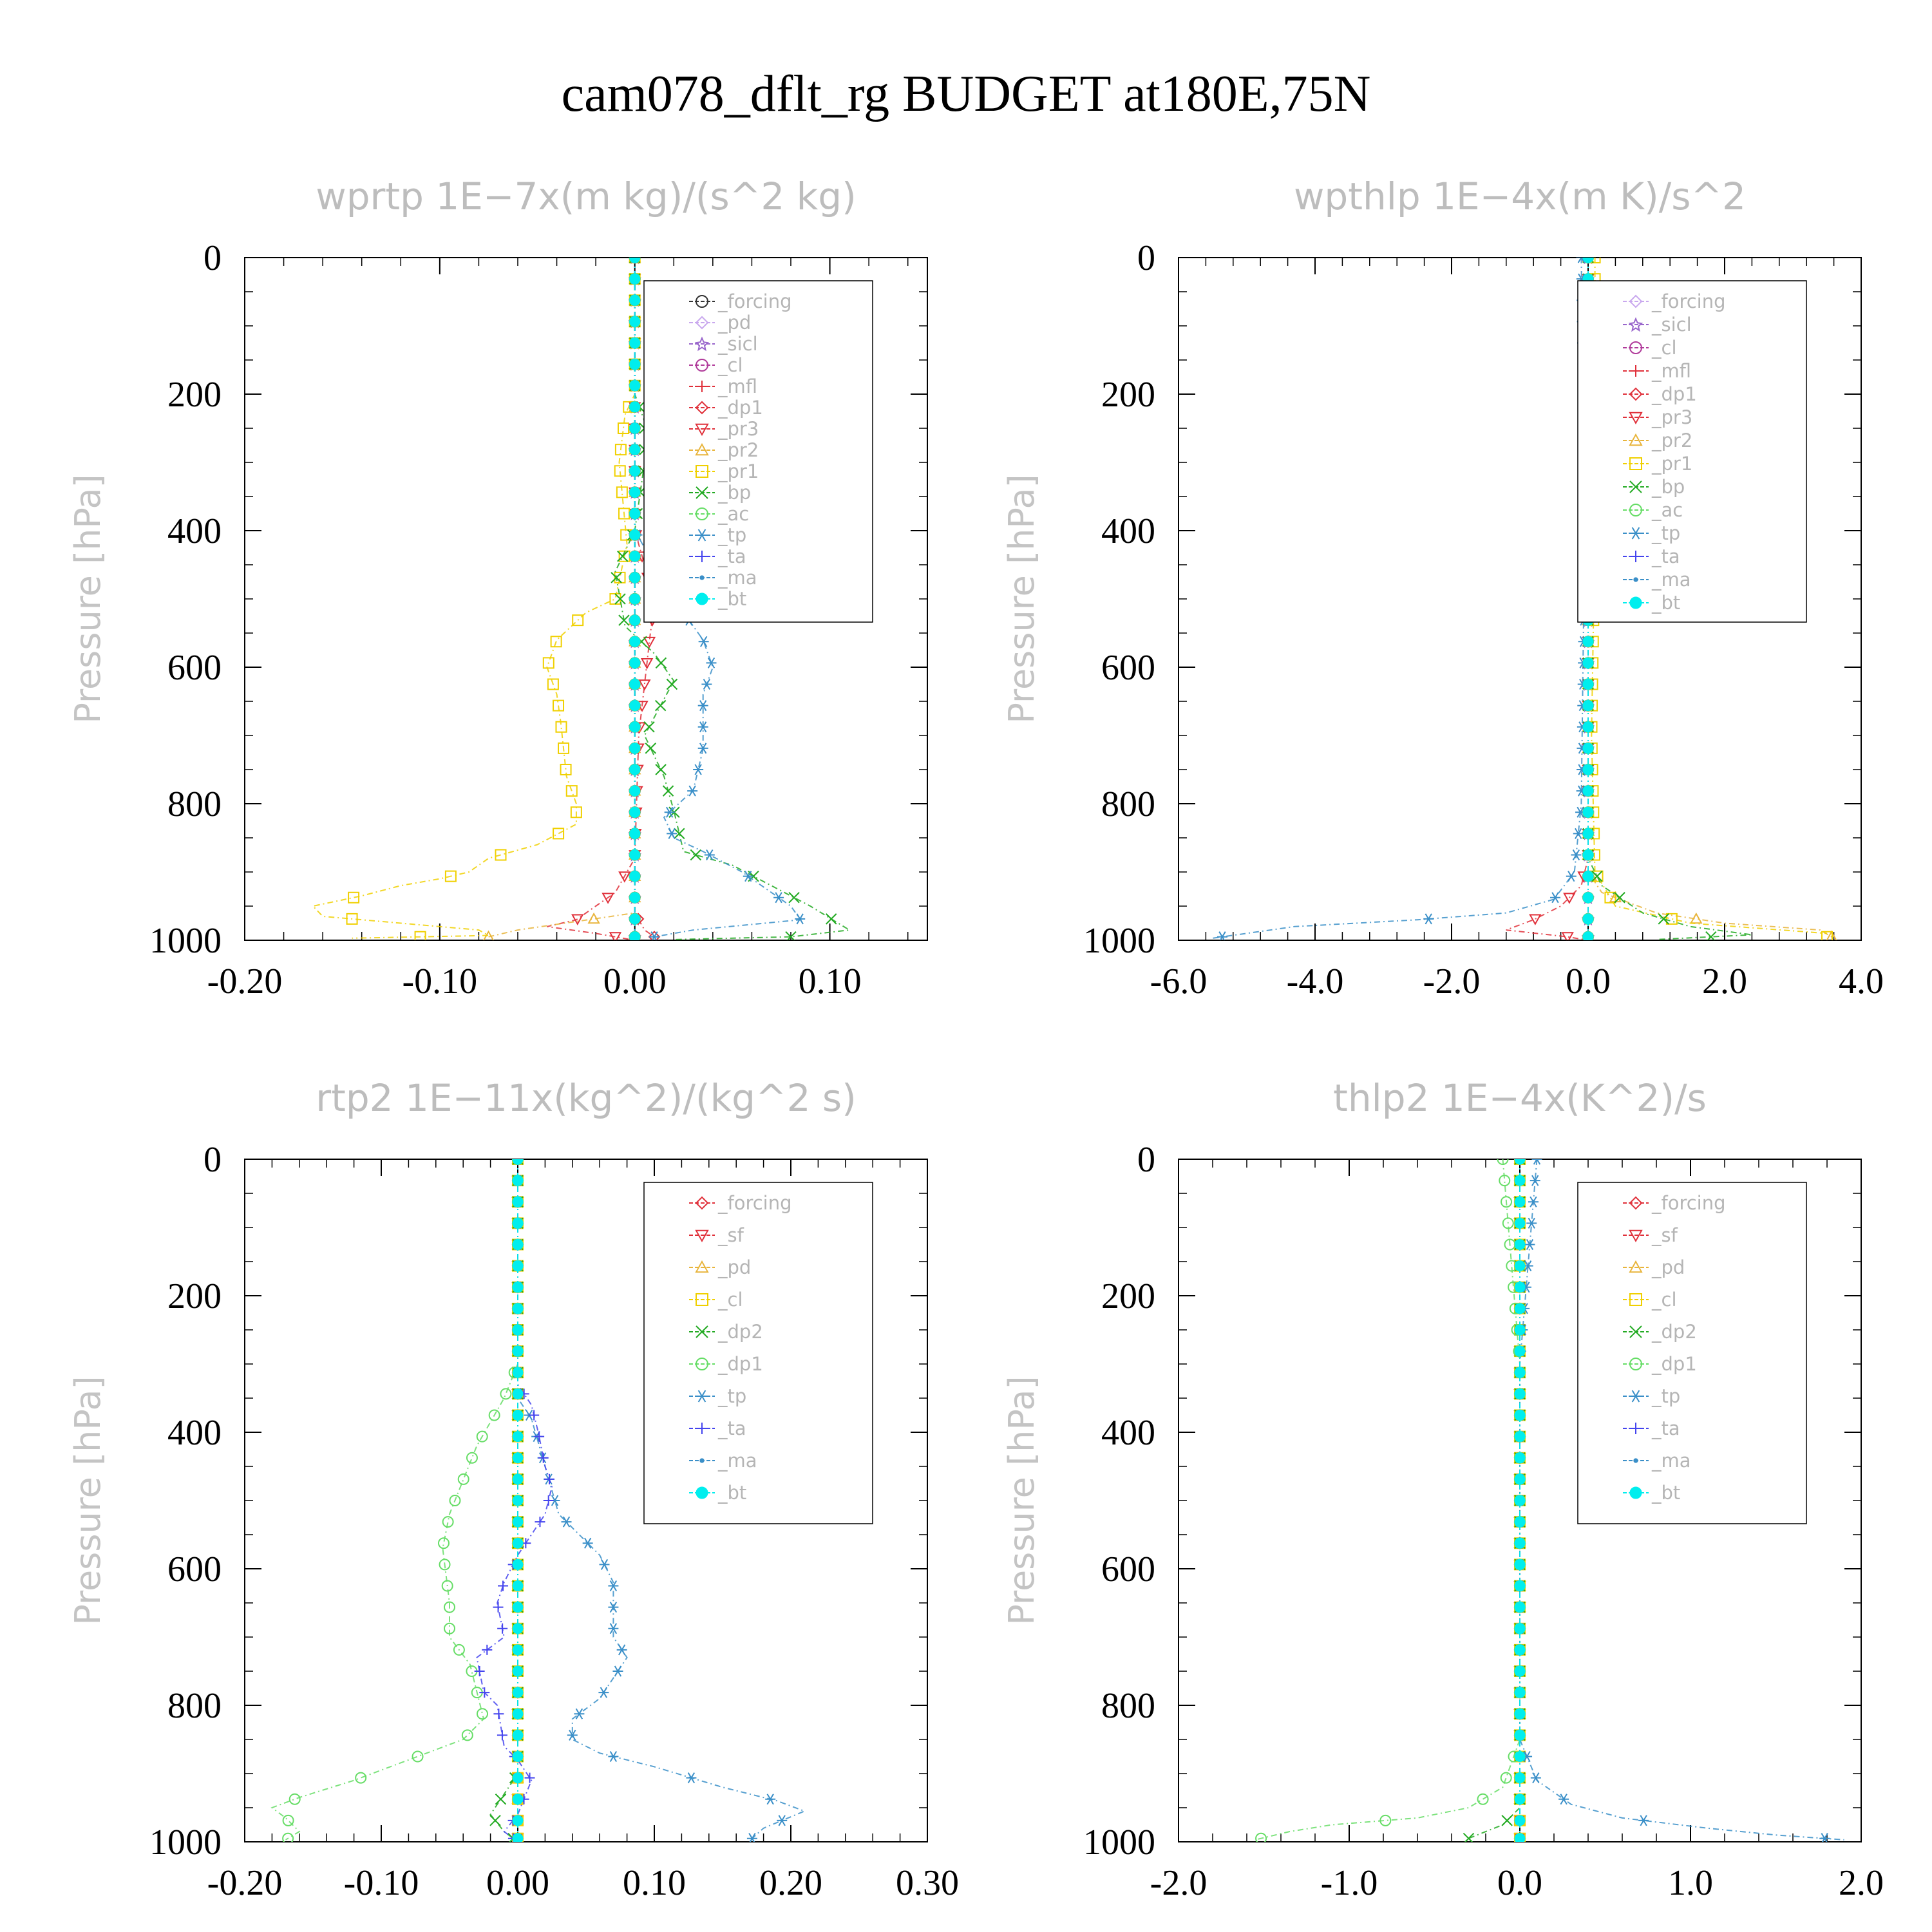  What do you see at coordinates (1128, 1706) in the screenshot?
I see `y-tick-label: 800` at bounding box center [1128, 1706].